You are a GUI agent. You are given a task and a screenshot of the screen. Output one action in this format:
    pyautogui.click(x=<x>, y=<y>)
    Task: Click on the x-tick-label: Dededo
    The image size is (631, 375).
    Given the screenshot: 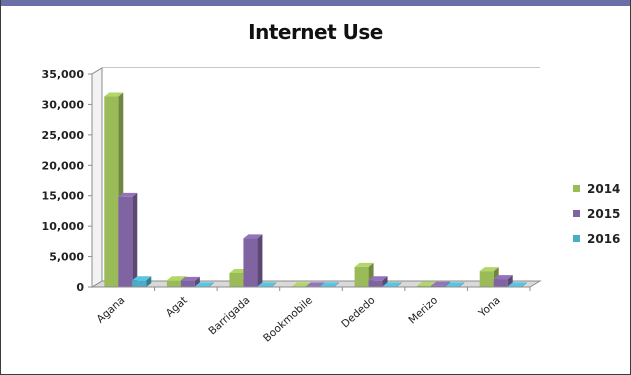 What is the action you would take?
    pyautogui.click(x=358, y=312)
    